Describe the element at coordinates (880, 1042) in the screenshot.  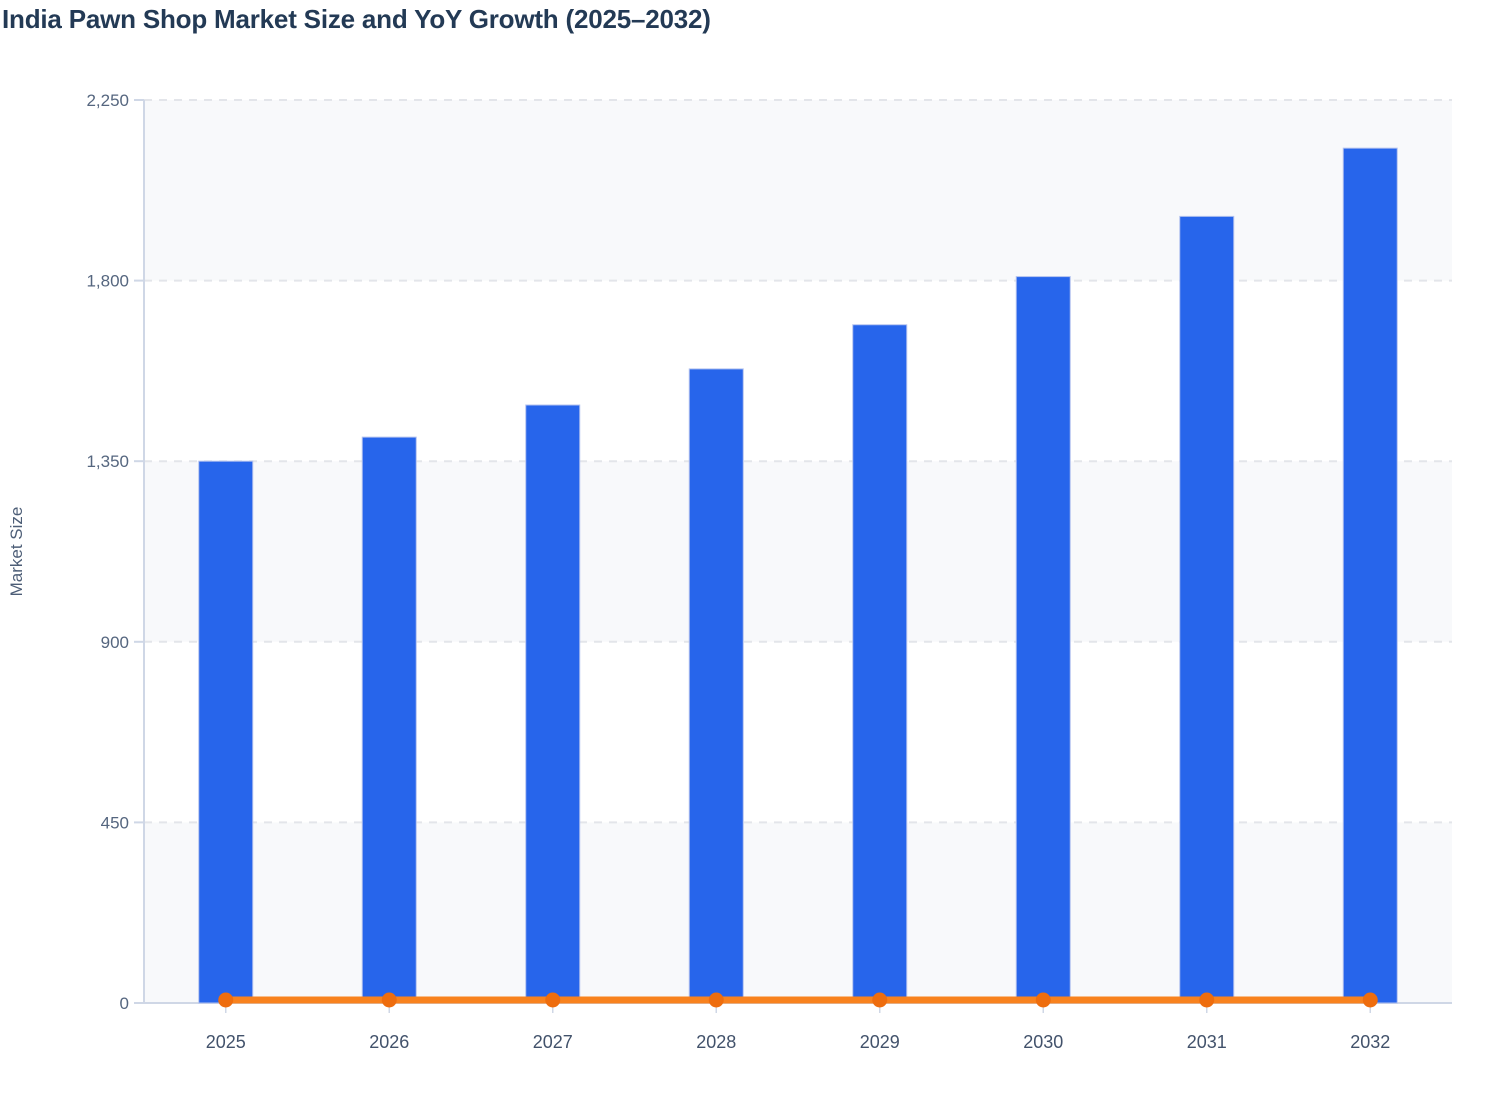
I see `x-label-2029: 2029` at that location.